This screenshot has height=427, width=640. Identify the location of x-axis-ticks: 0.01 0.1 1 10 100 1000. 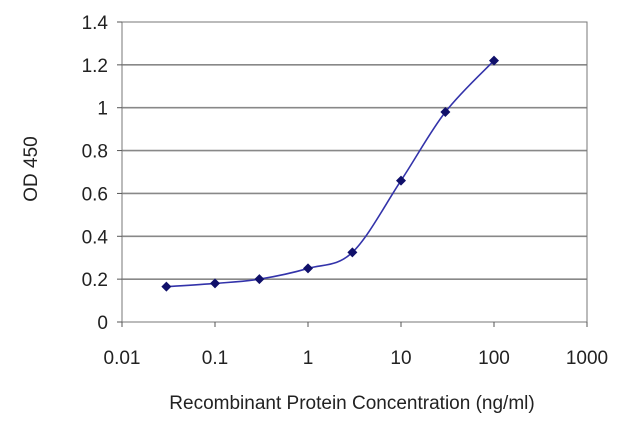
(356, 345).